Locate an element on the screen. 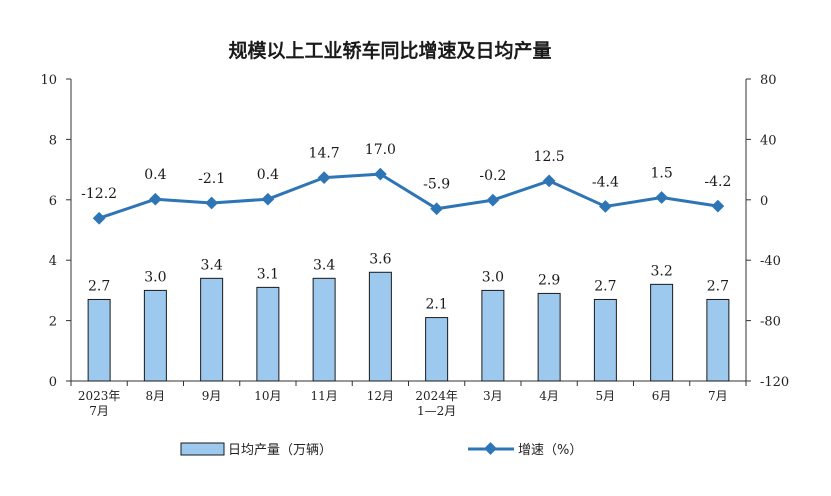  x-tick-label: 12月 is located at coordinates (380, 396).